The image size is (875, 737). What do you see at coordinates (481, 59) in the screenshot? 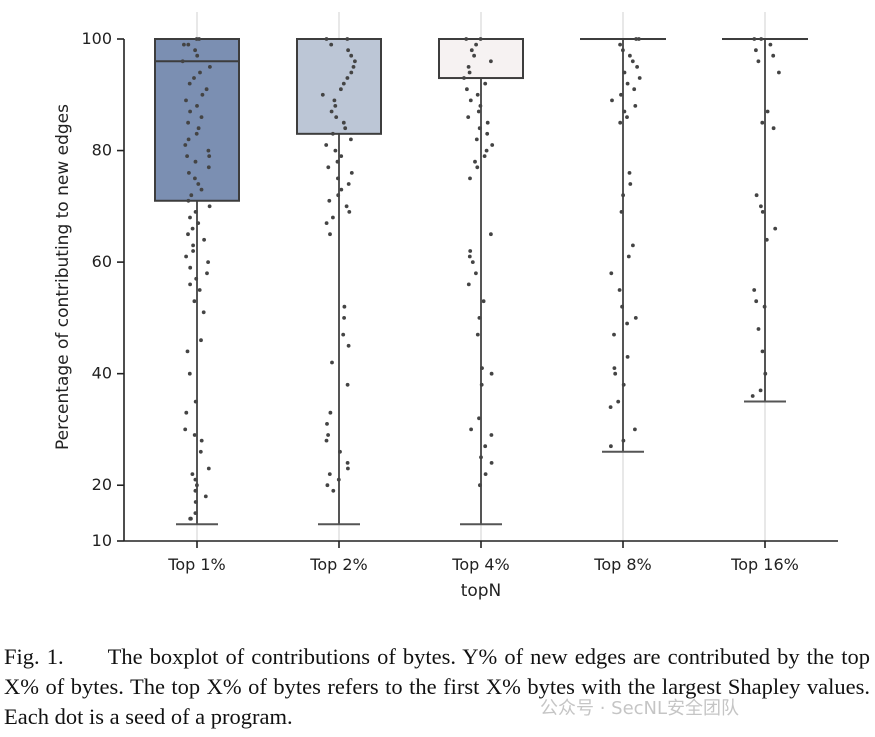
I see `box-top-4-` at bounding box center [481, 59].